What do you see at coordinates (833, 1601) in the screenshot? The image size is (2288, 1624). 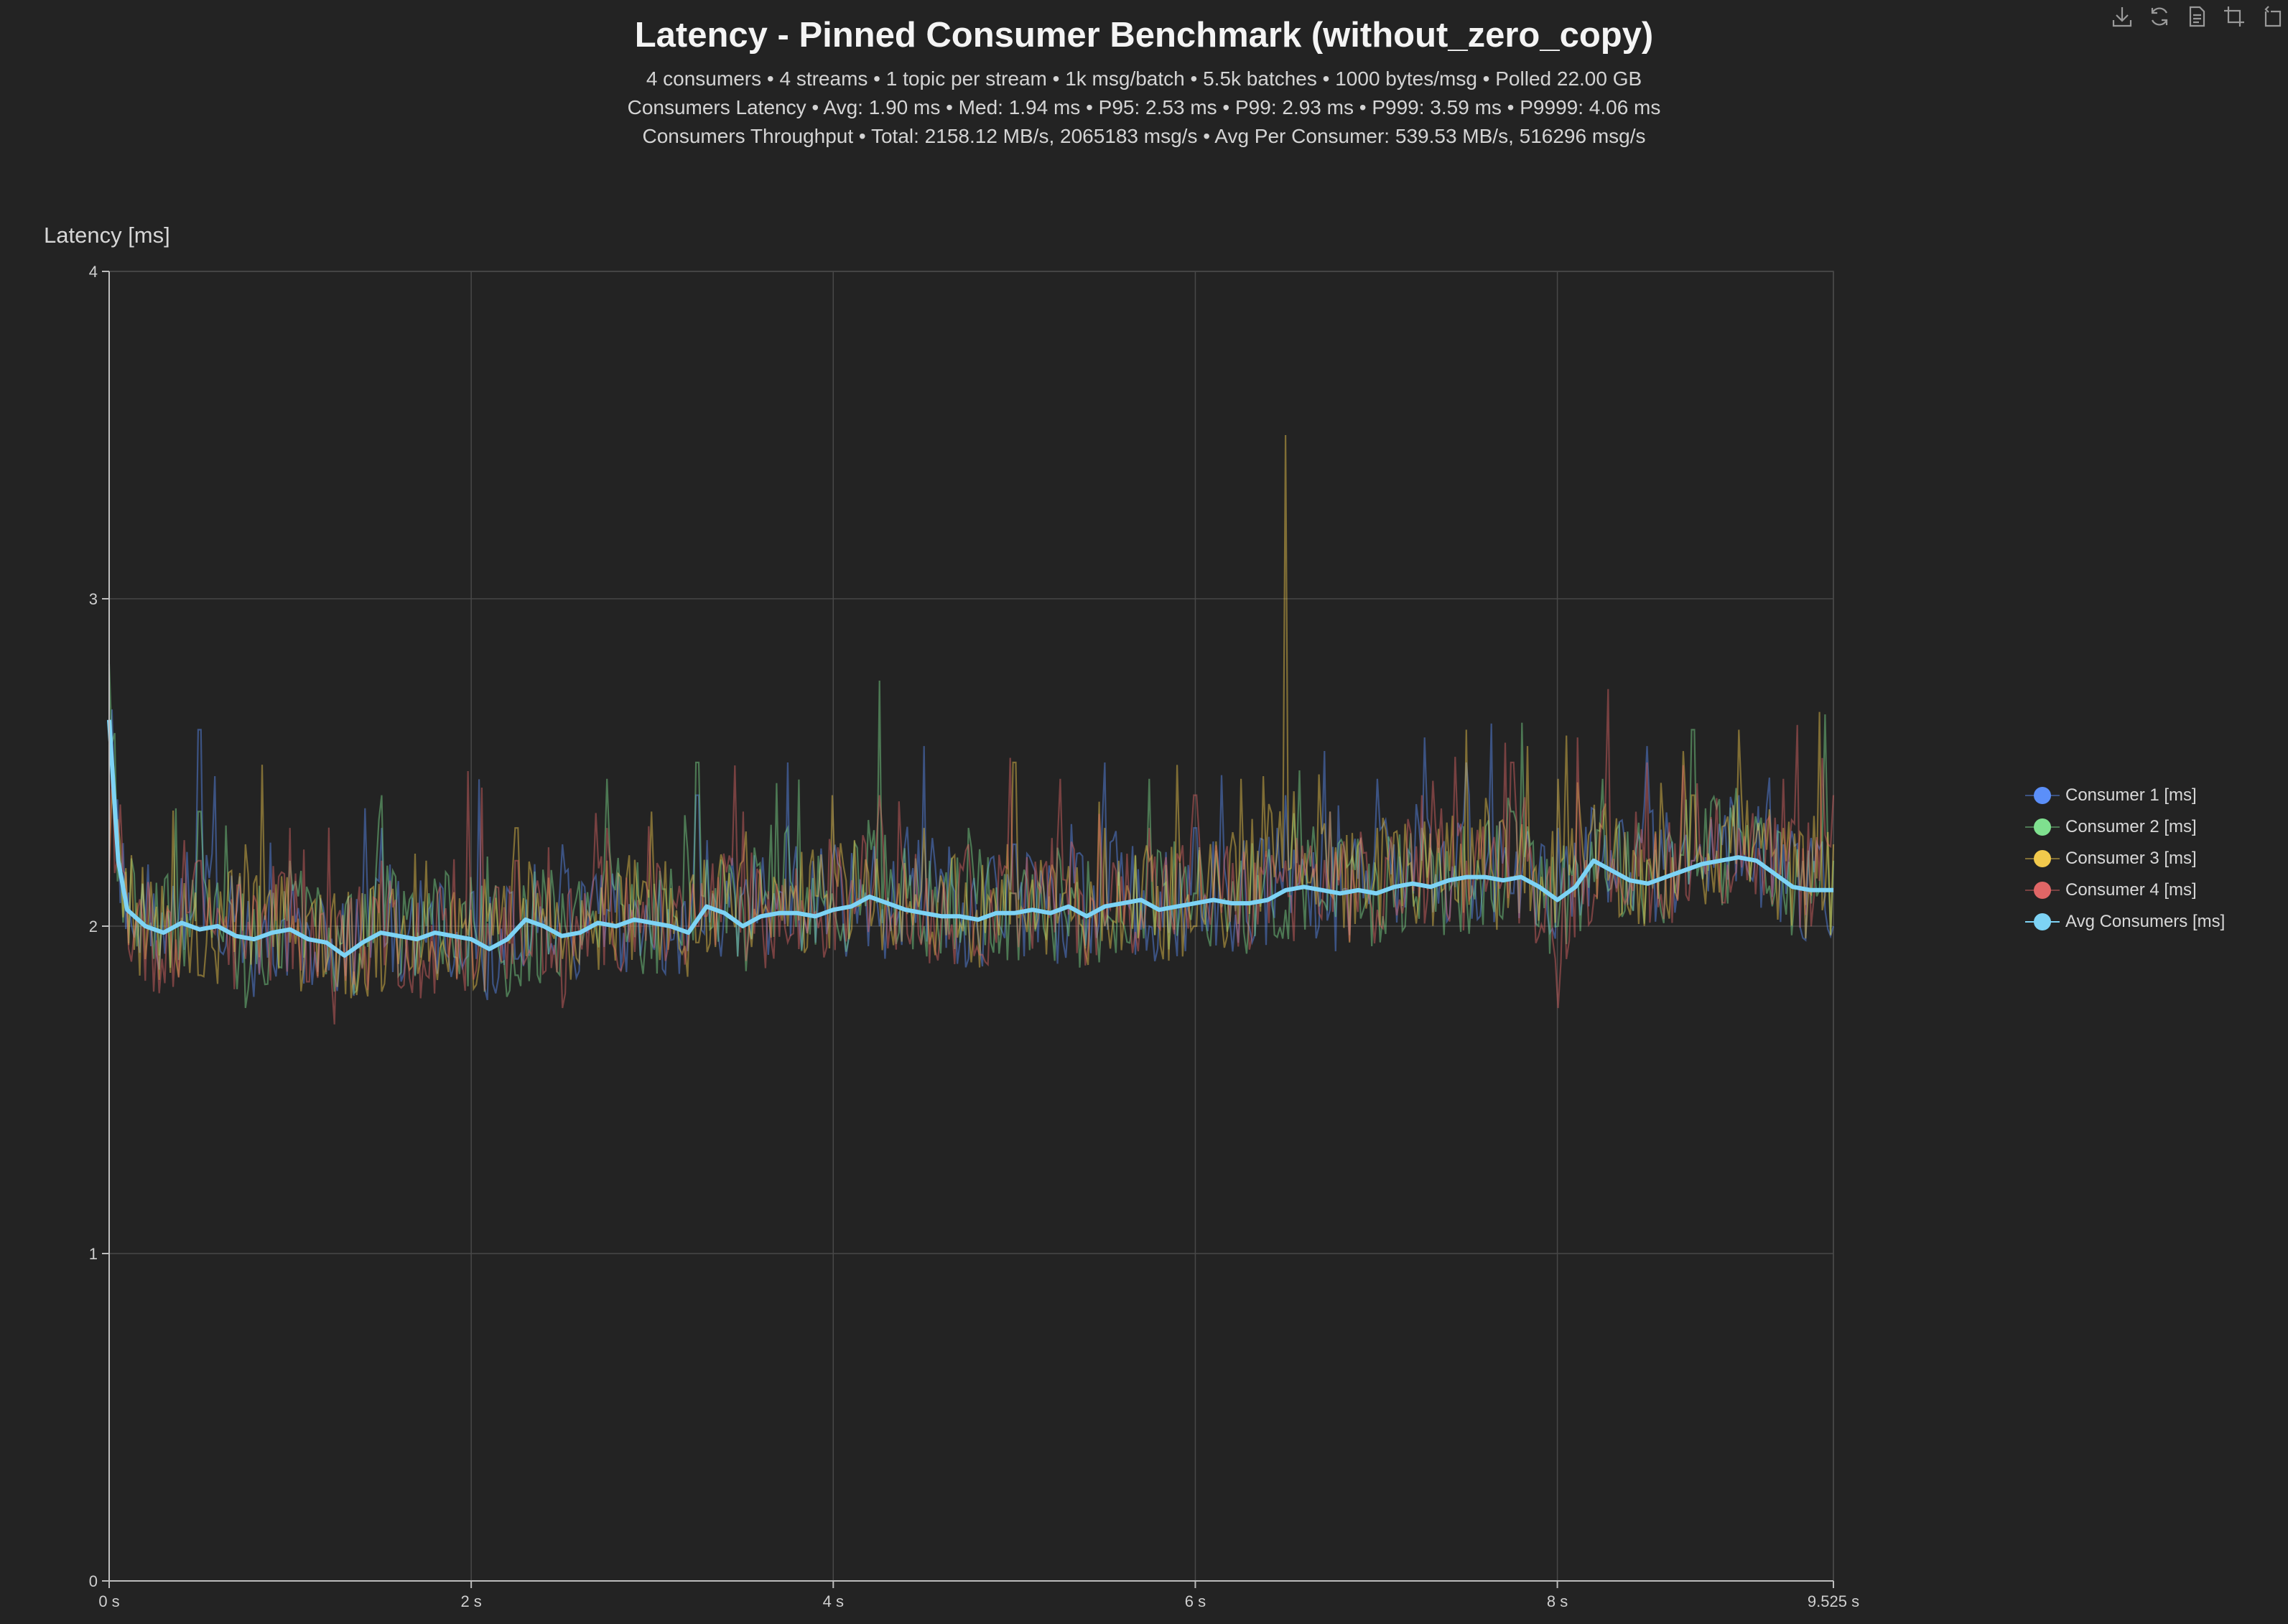 I see `x-tick-label: 4 s` at bounding box center [833, 1601].